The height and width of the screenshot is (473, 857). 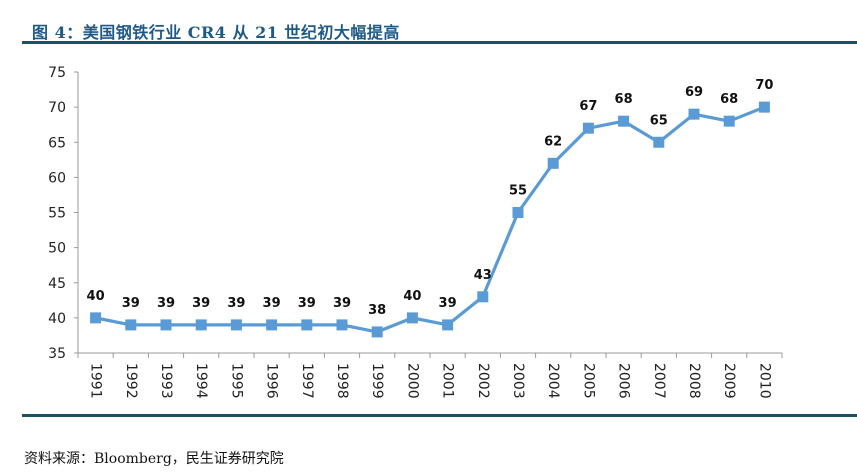 I want to click on x-tick-label: 1991, so click(x=96, y=381).